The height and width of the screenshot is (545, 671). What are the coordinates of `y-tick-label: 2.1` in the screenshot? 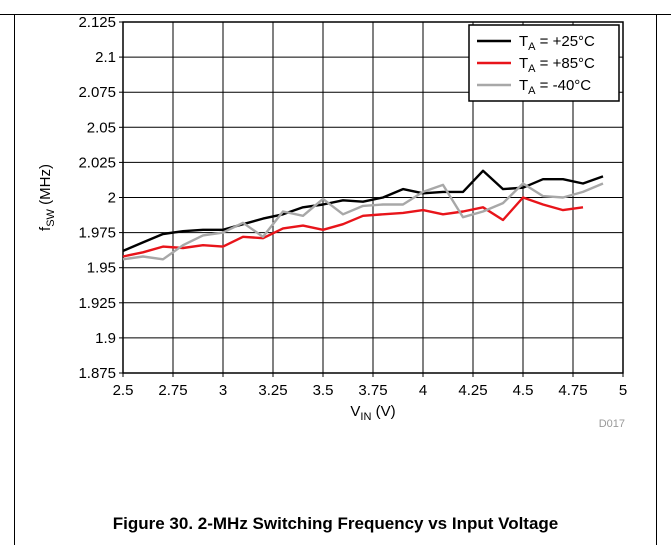 It's located at (105, 57).